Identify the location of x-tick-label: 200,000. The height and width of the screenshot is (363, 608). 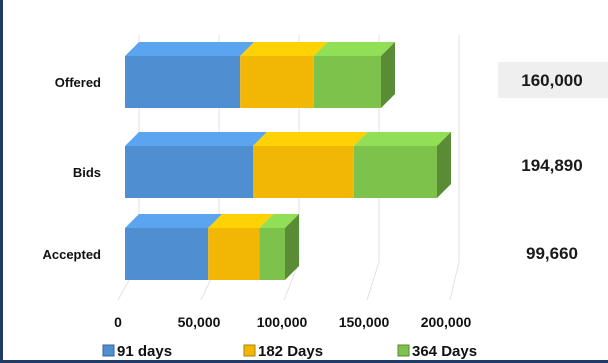
(446, 322).